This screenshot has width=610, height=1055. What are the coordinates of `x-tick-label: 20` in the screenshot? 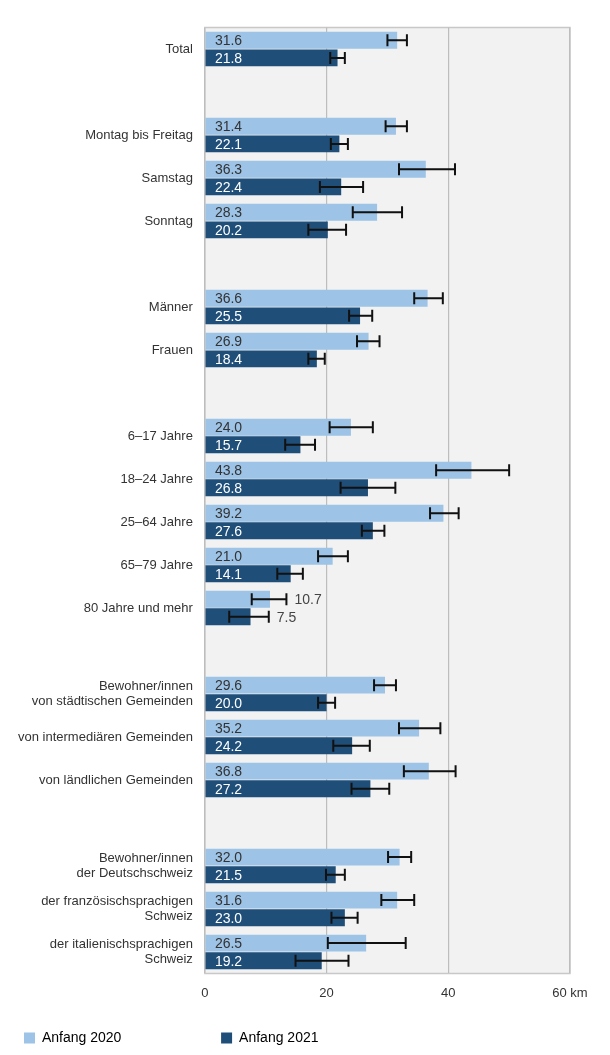 It's located at (326, 992).